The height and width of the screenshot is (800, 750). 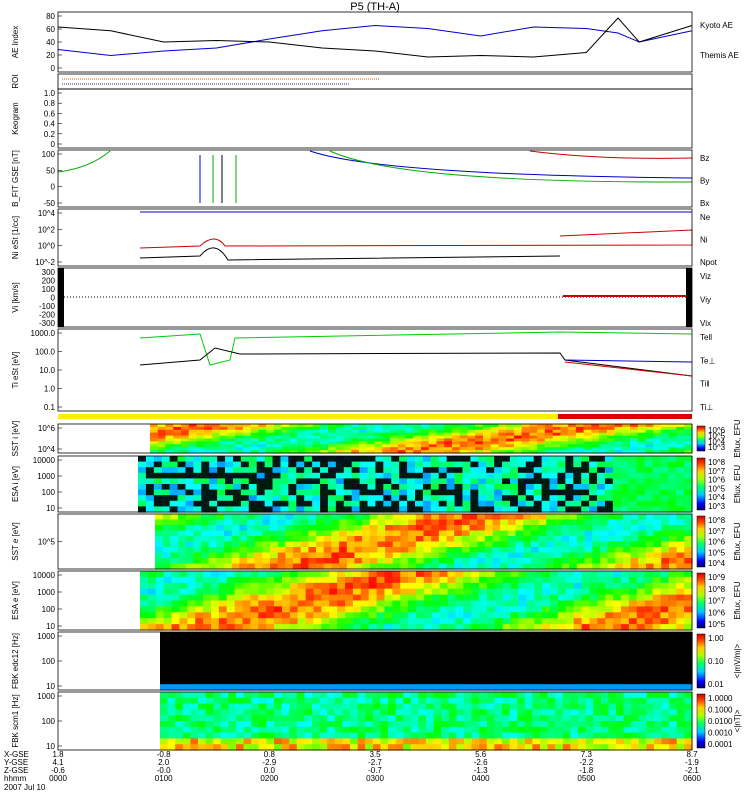 I want to click on heatmap-esa_i, so click(x=415, y=484).